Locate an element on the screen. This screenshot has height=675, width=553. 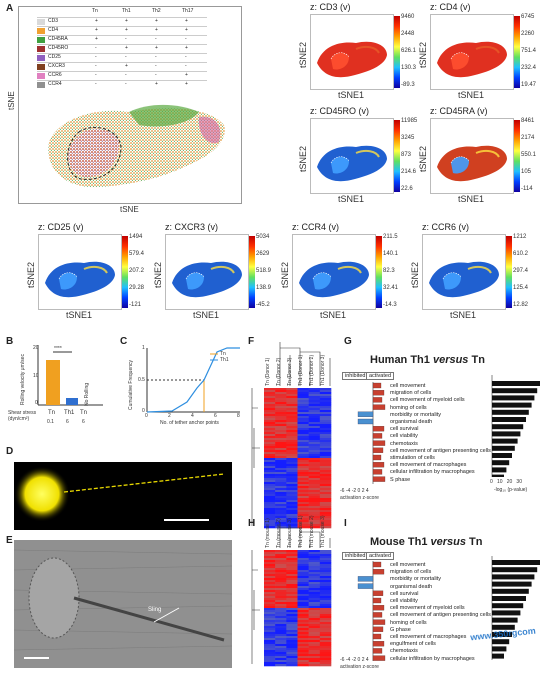
marker-name: CCR4 is located at coordinates (55, 84).